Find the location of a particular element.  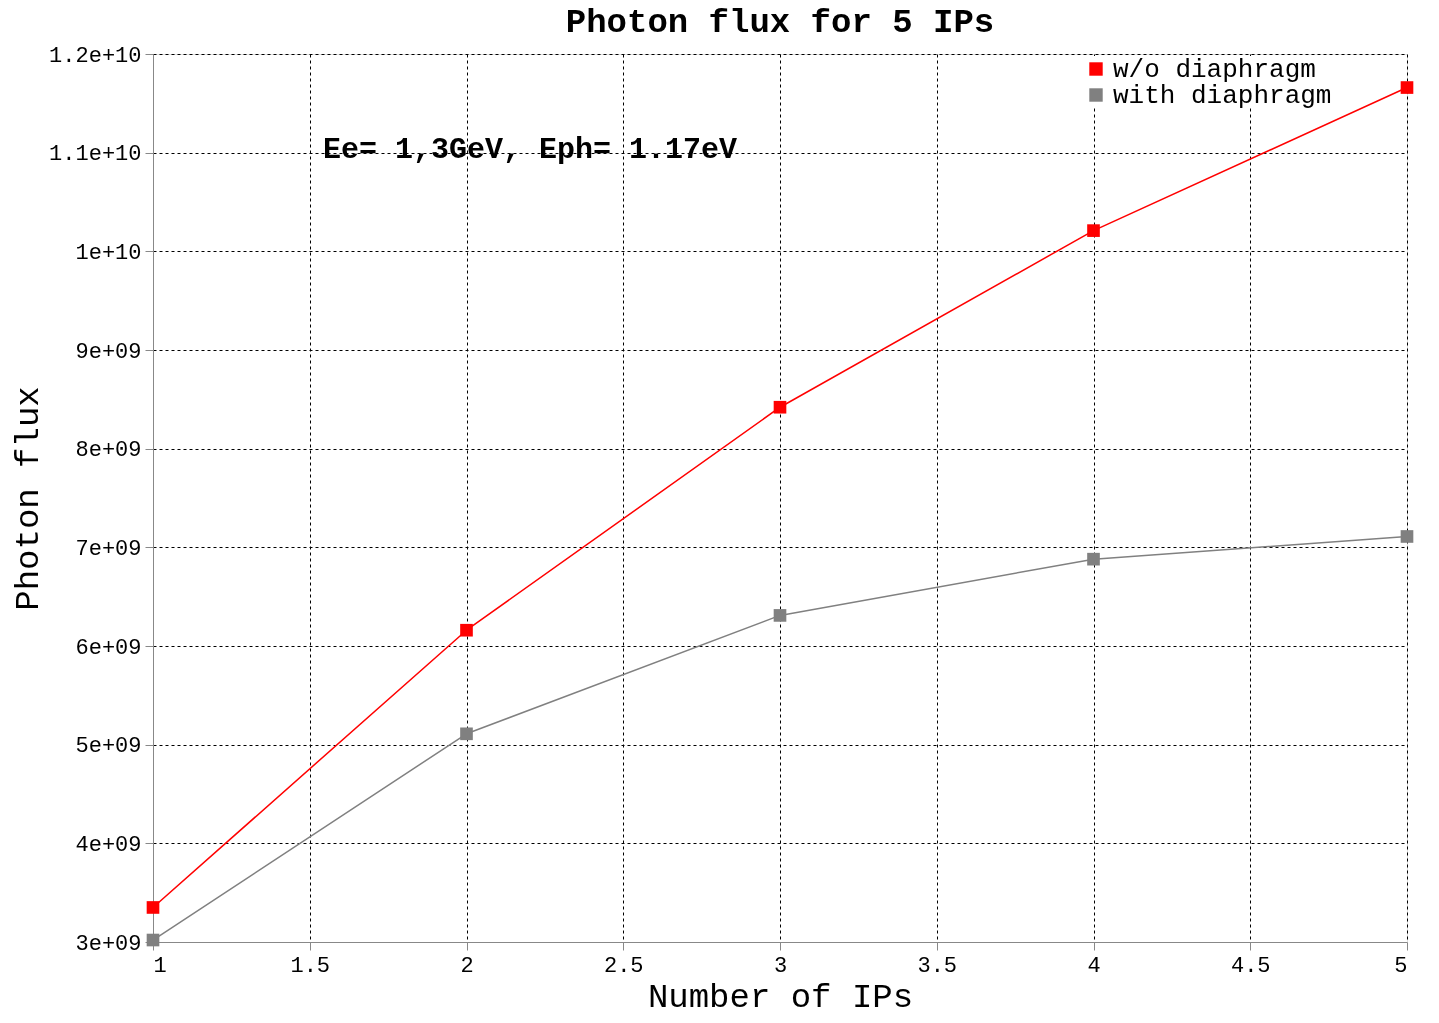

x-axis-title: Number of IPs is located at coordinates (780, 997).